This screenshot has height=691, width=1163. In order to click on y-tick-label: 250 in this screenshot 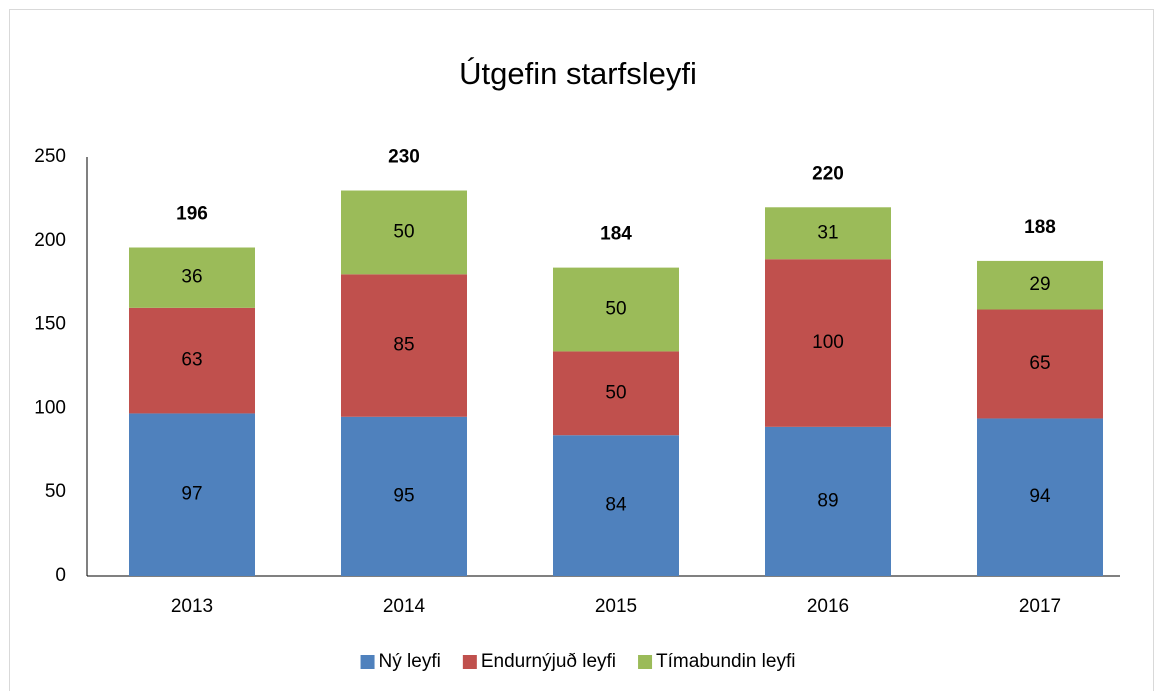, I will do `click(50, 156)`.